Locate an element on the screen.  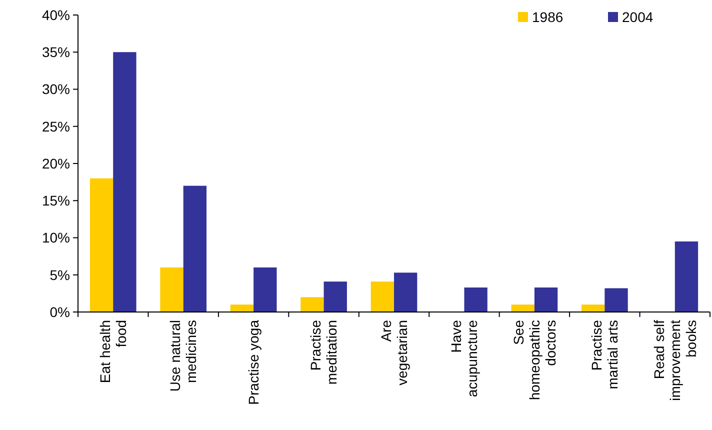
y-tick-label: 0% is located at coordinates (60, 312).